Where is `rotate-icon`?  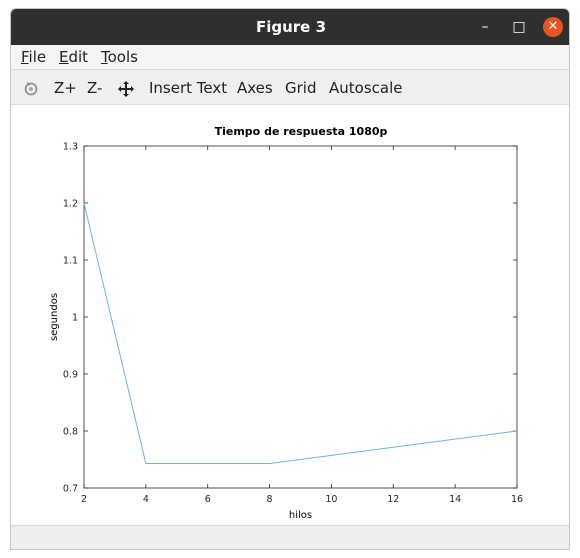
rotate-icon is located at coordinates (31, 88).